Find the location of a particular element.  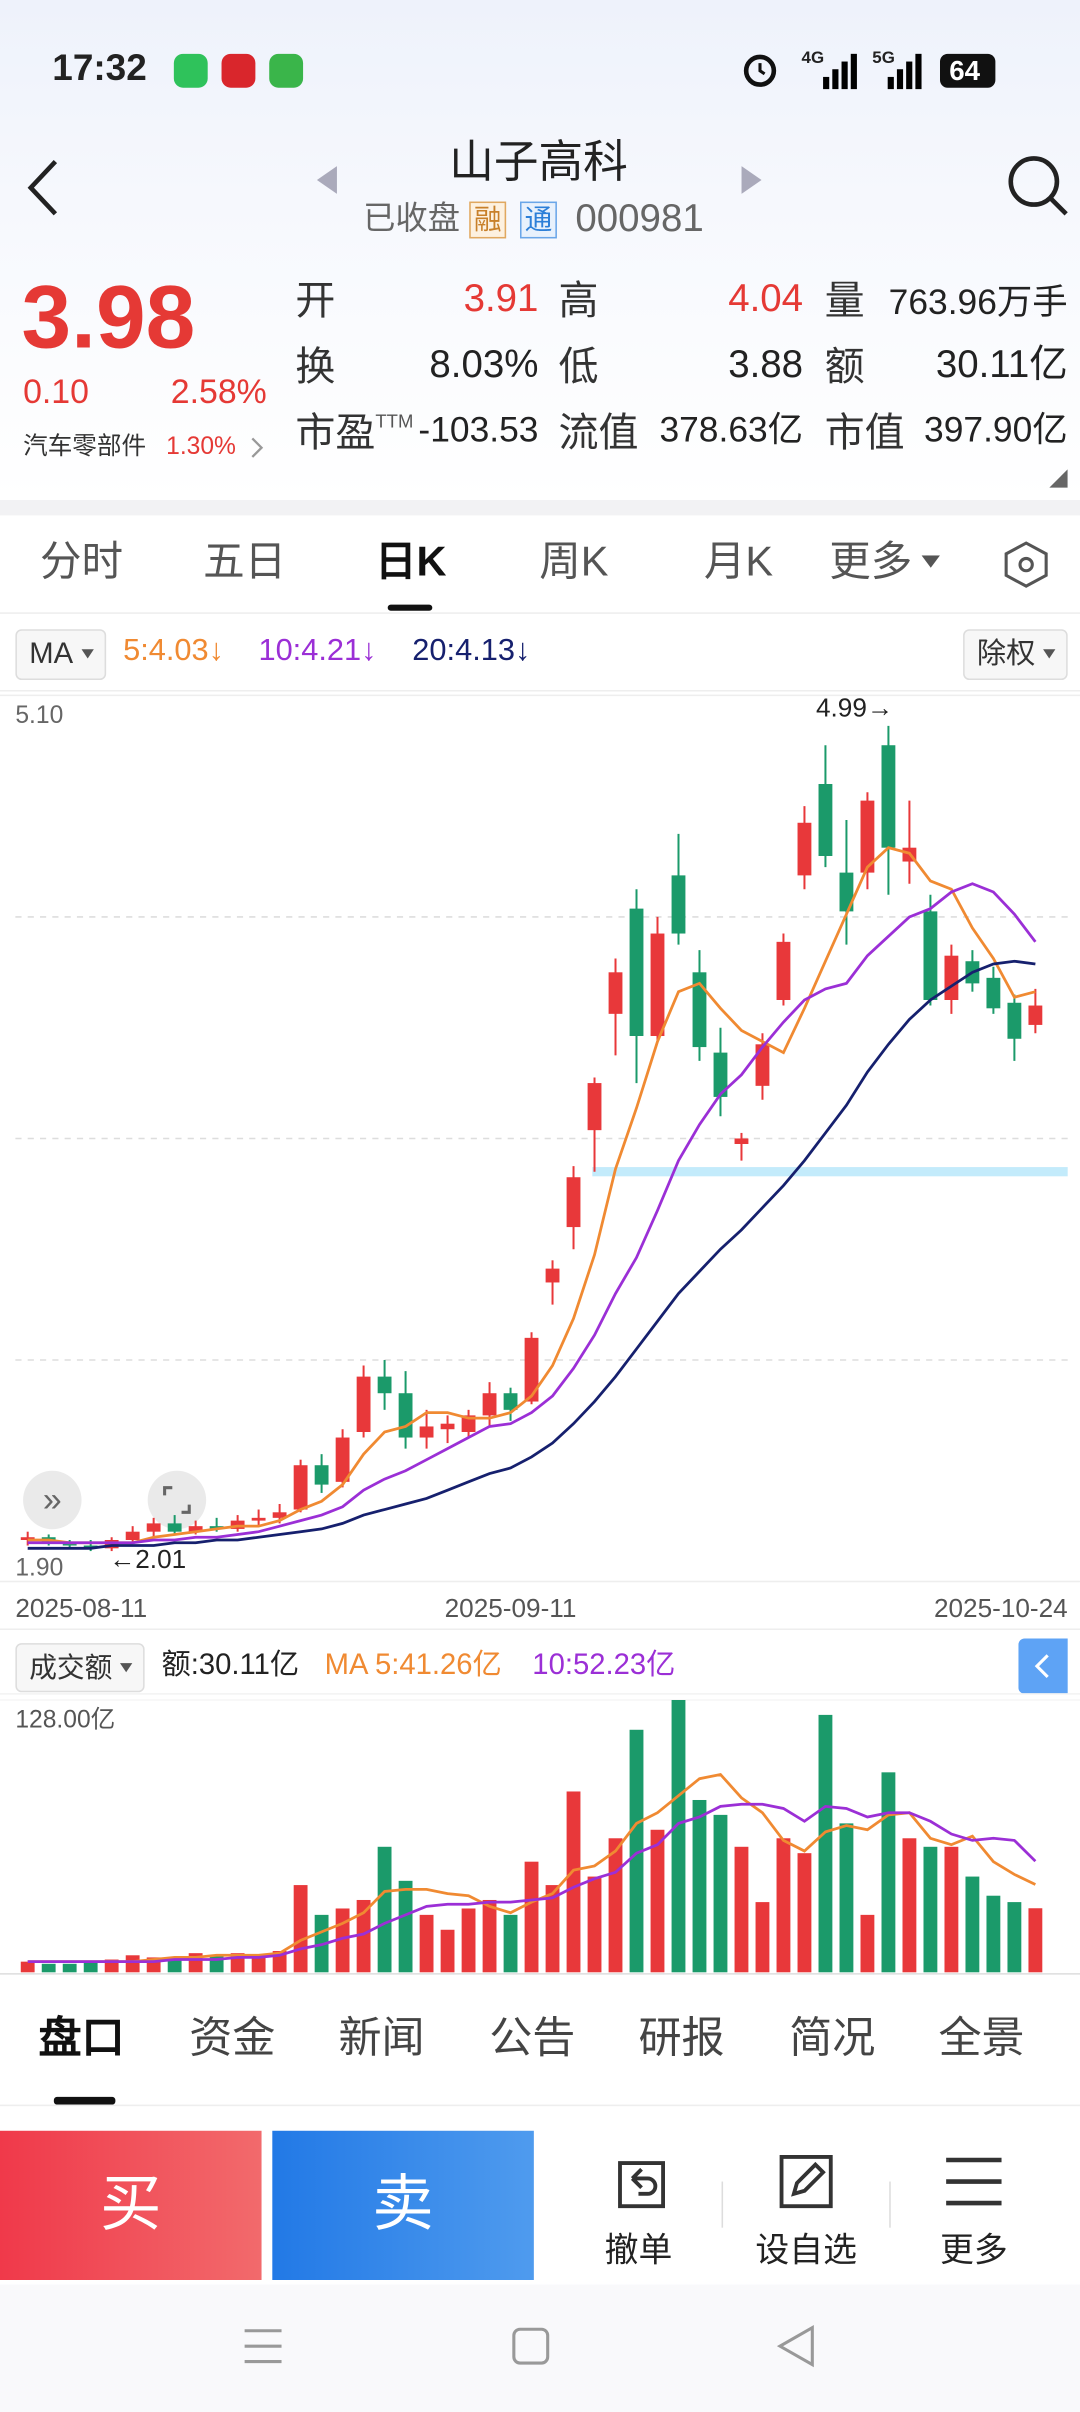

expand-button: » is located at coordinates (52, 1500).